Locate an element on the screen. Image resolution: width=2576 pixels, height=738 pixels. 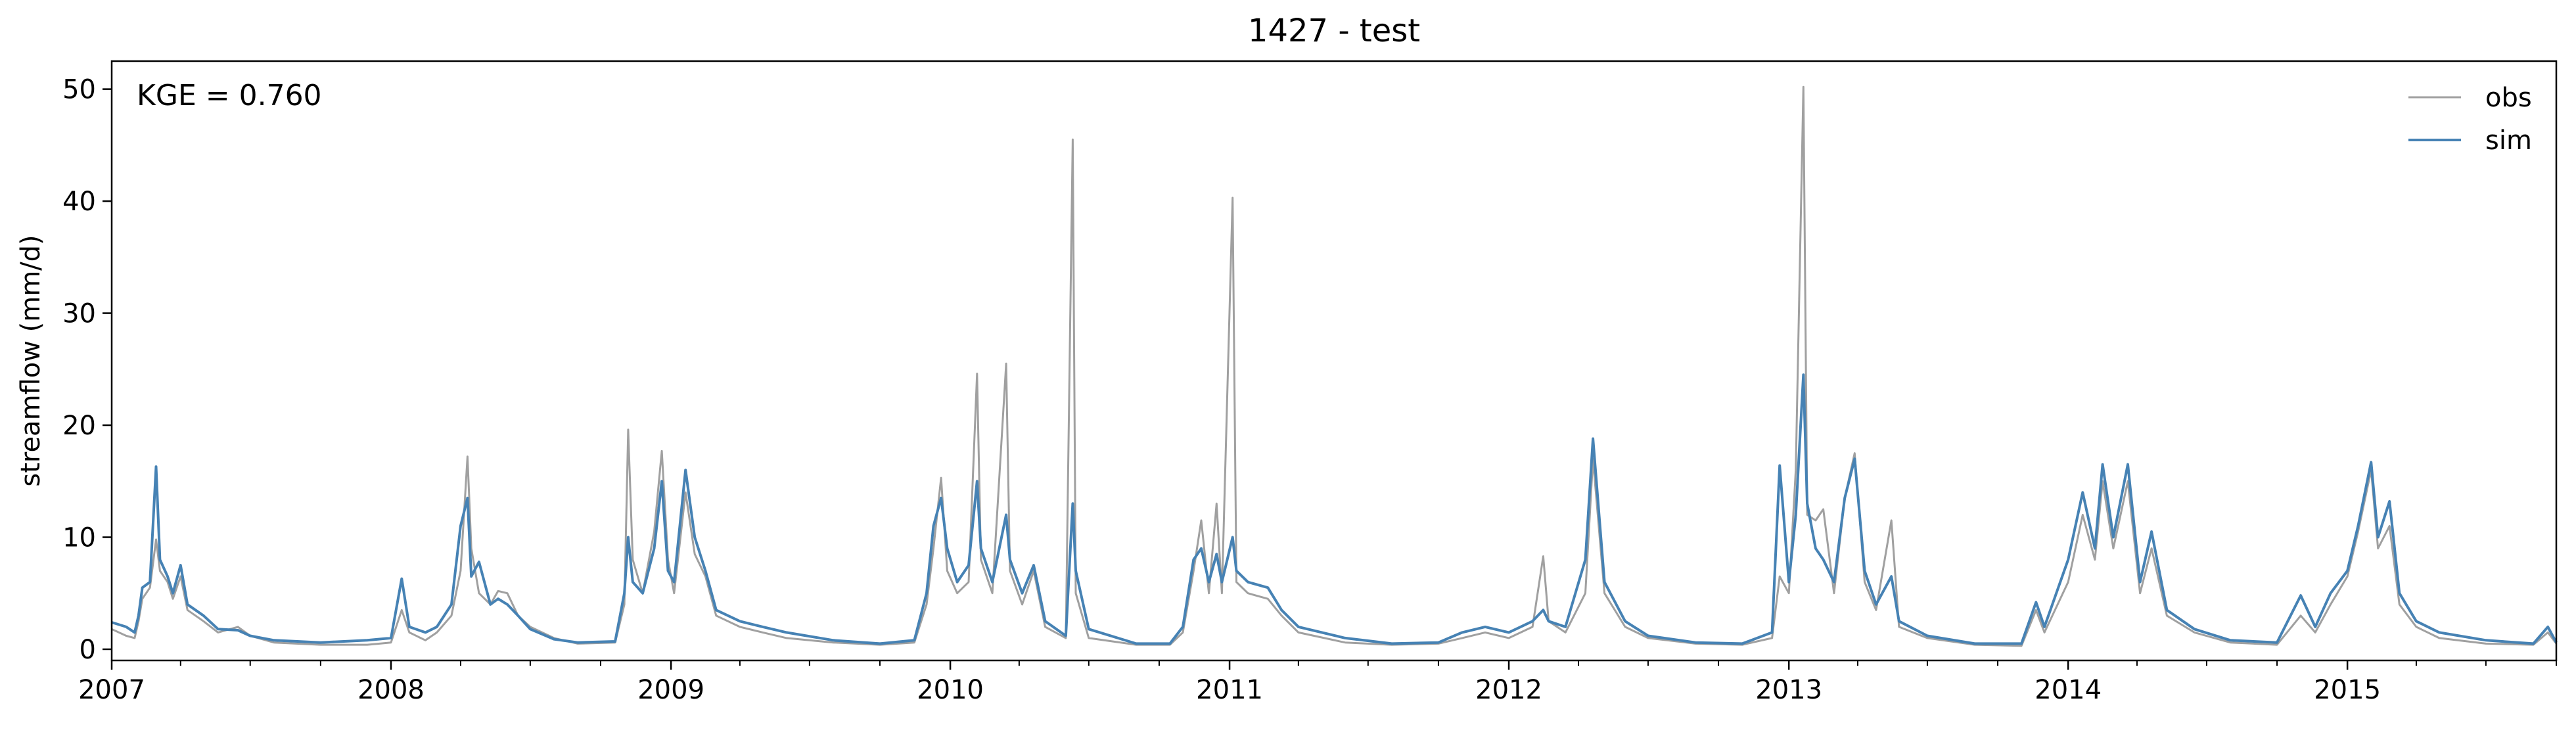
x-tick-label: 2007 is located at coordinates (112, 690).